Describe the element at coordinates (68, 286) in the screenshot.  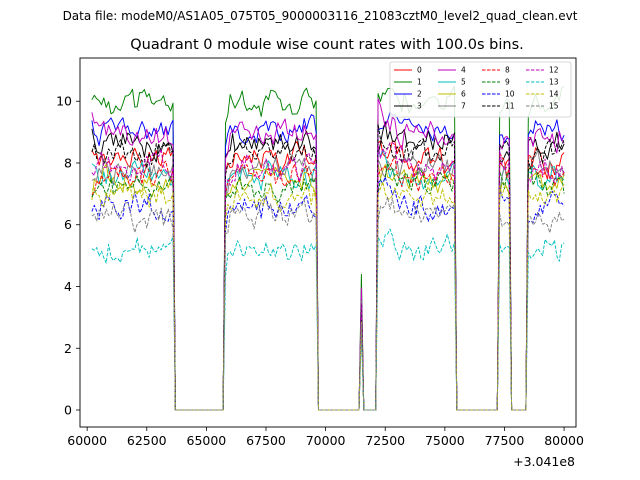
I see `y-tick-label-4: 4` at that location.